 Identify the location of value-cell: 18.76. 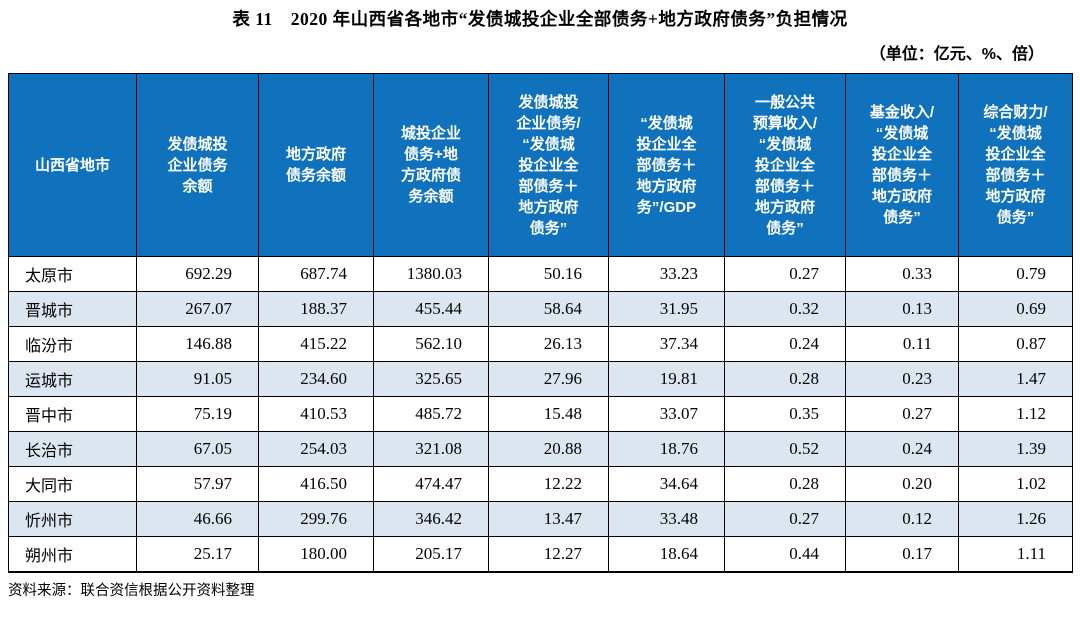
(666, 449).